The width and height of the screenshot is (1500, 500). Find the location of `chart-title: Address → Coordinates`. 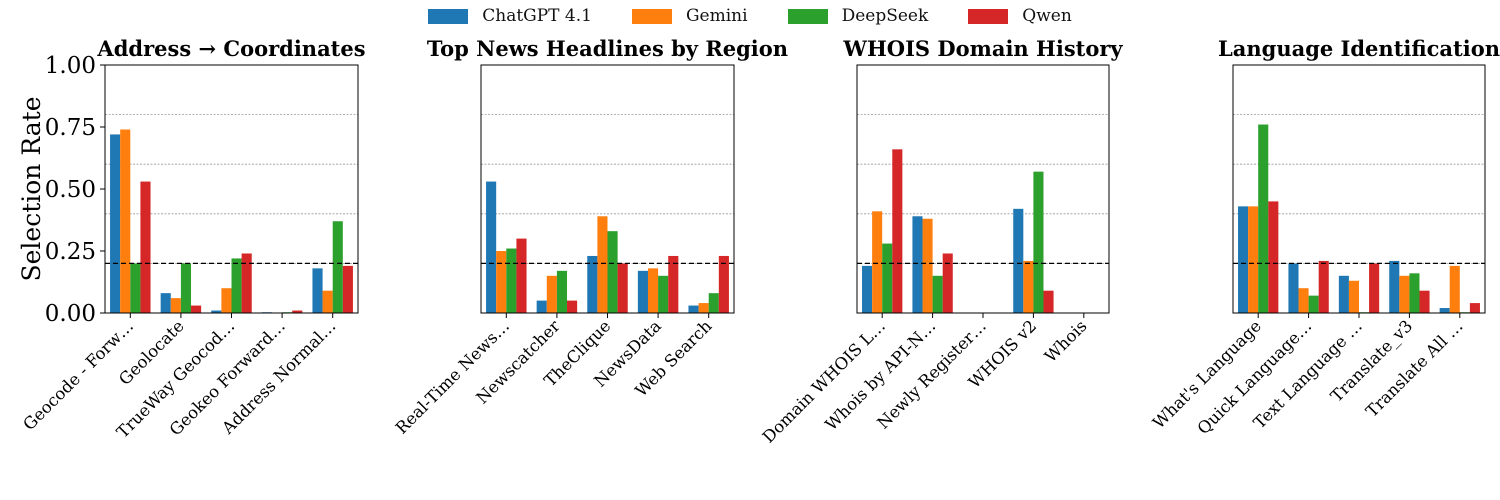

chart-title: Address → Coordinates is located at coordinates (230, 48).